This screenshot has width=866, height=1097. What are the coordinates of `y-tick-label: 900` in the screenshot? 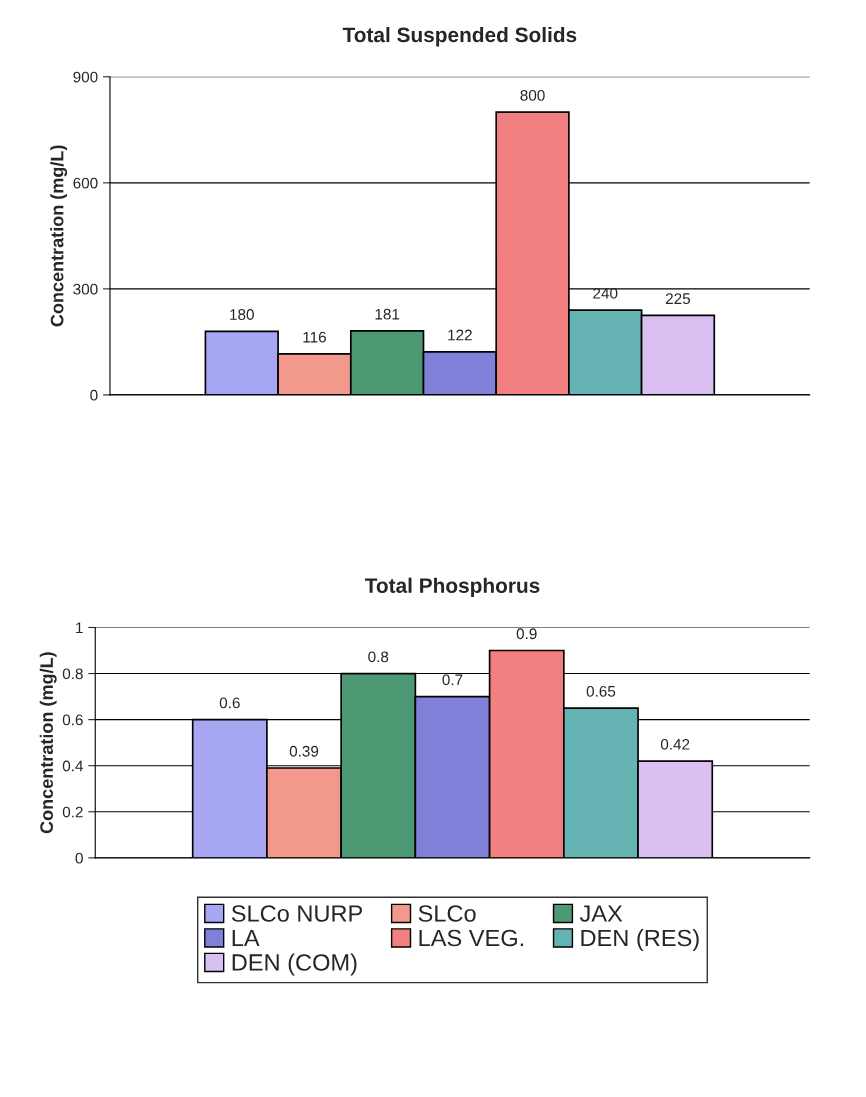 It's located at (85, 77).